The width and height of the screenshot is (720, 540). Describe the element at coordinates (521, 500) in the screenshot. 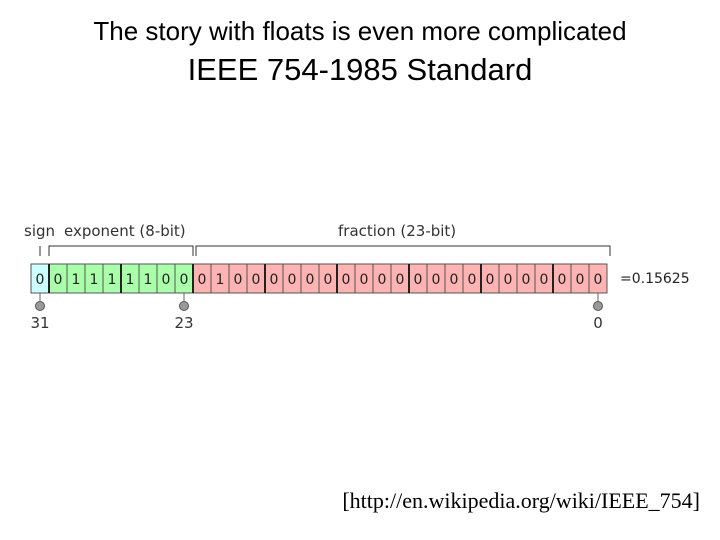

I see `citation: [http://en.wikipedia.org/wiki/IEEE_754]` at that location.